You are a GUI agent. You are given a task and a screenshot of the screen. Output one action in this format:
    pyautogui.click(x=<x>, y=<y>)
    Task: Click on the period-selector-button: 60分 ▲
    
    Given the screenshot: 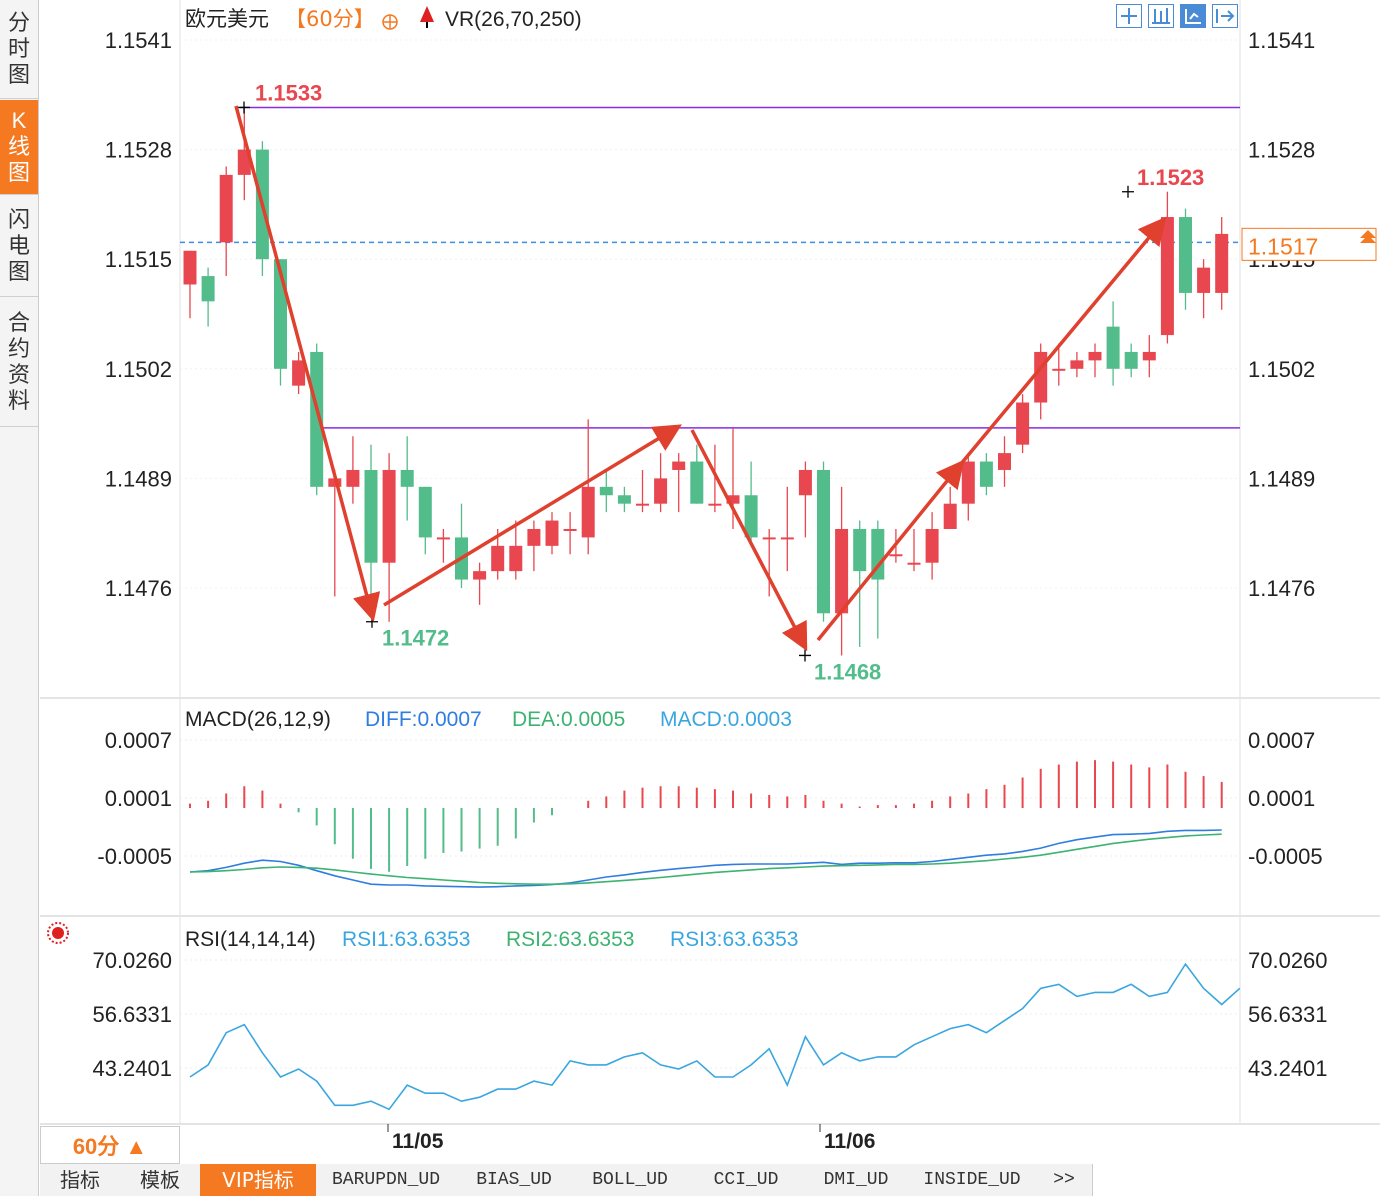 What is the action you would take?
    pyautogui.click(x=110, y=1145)
    